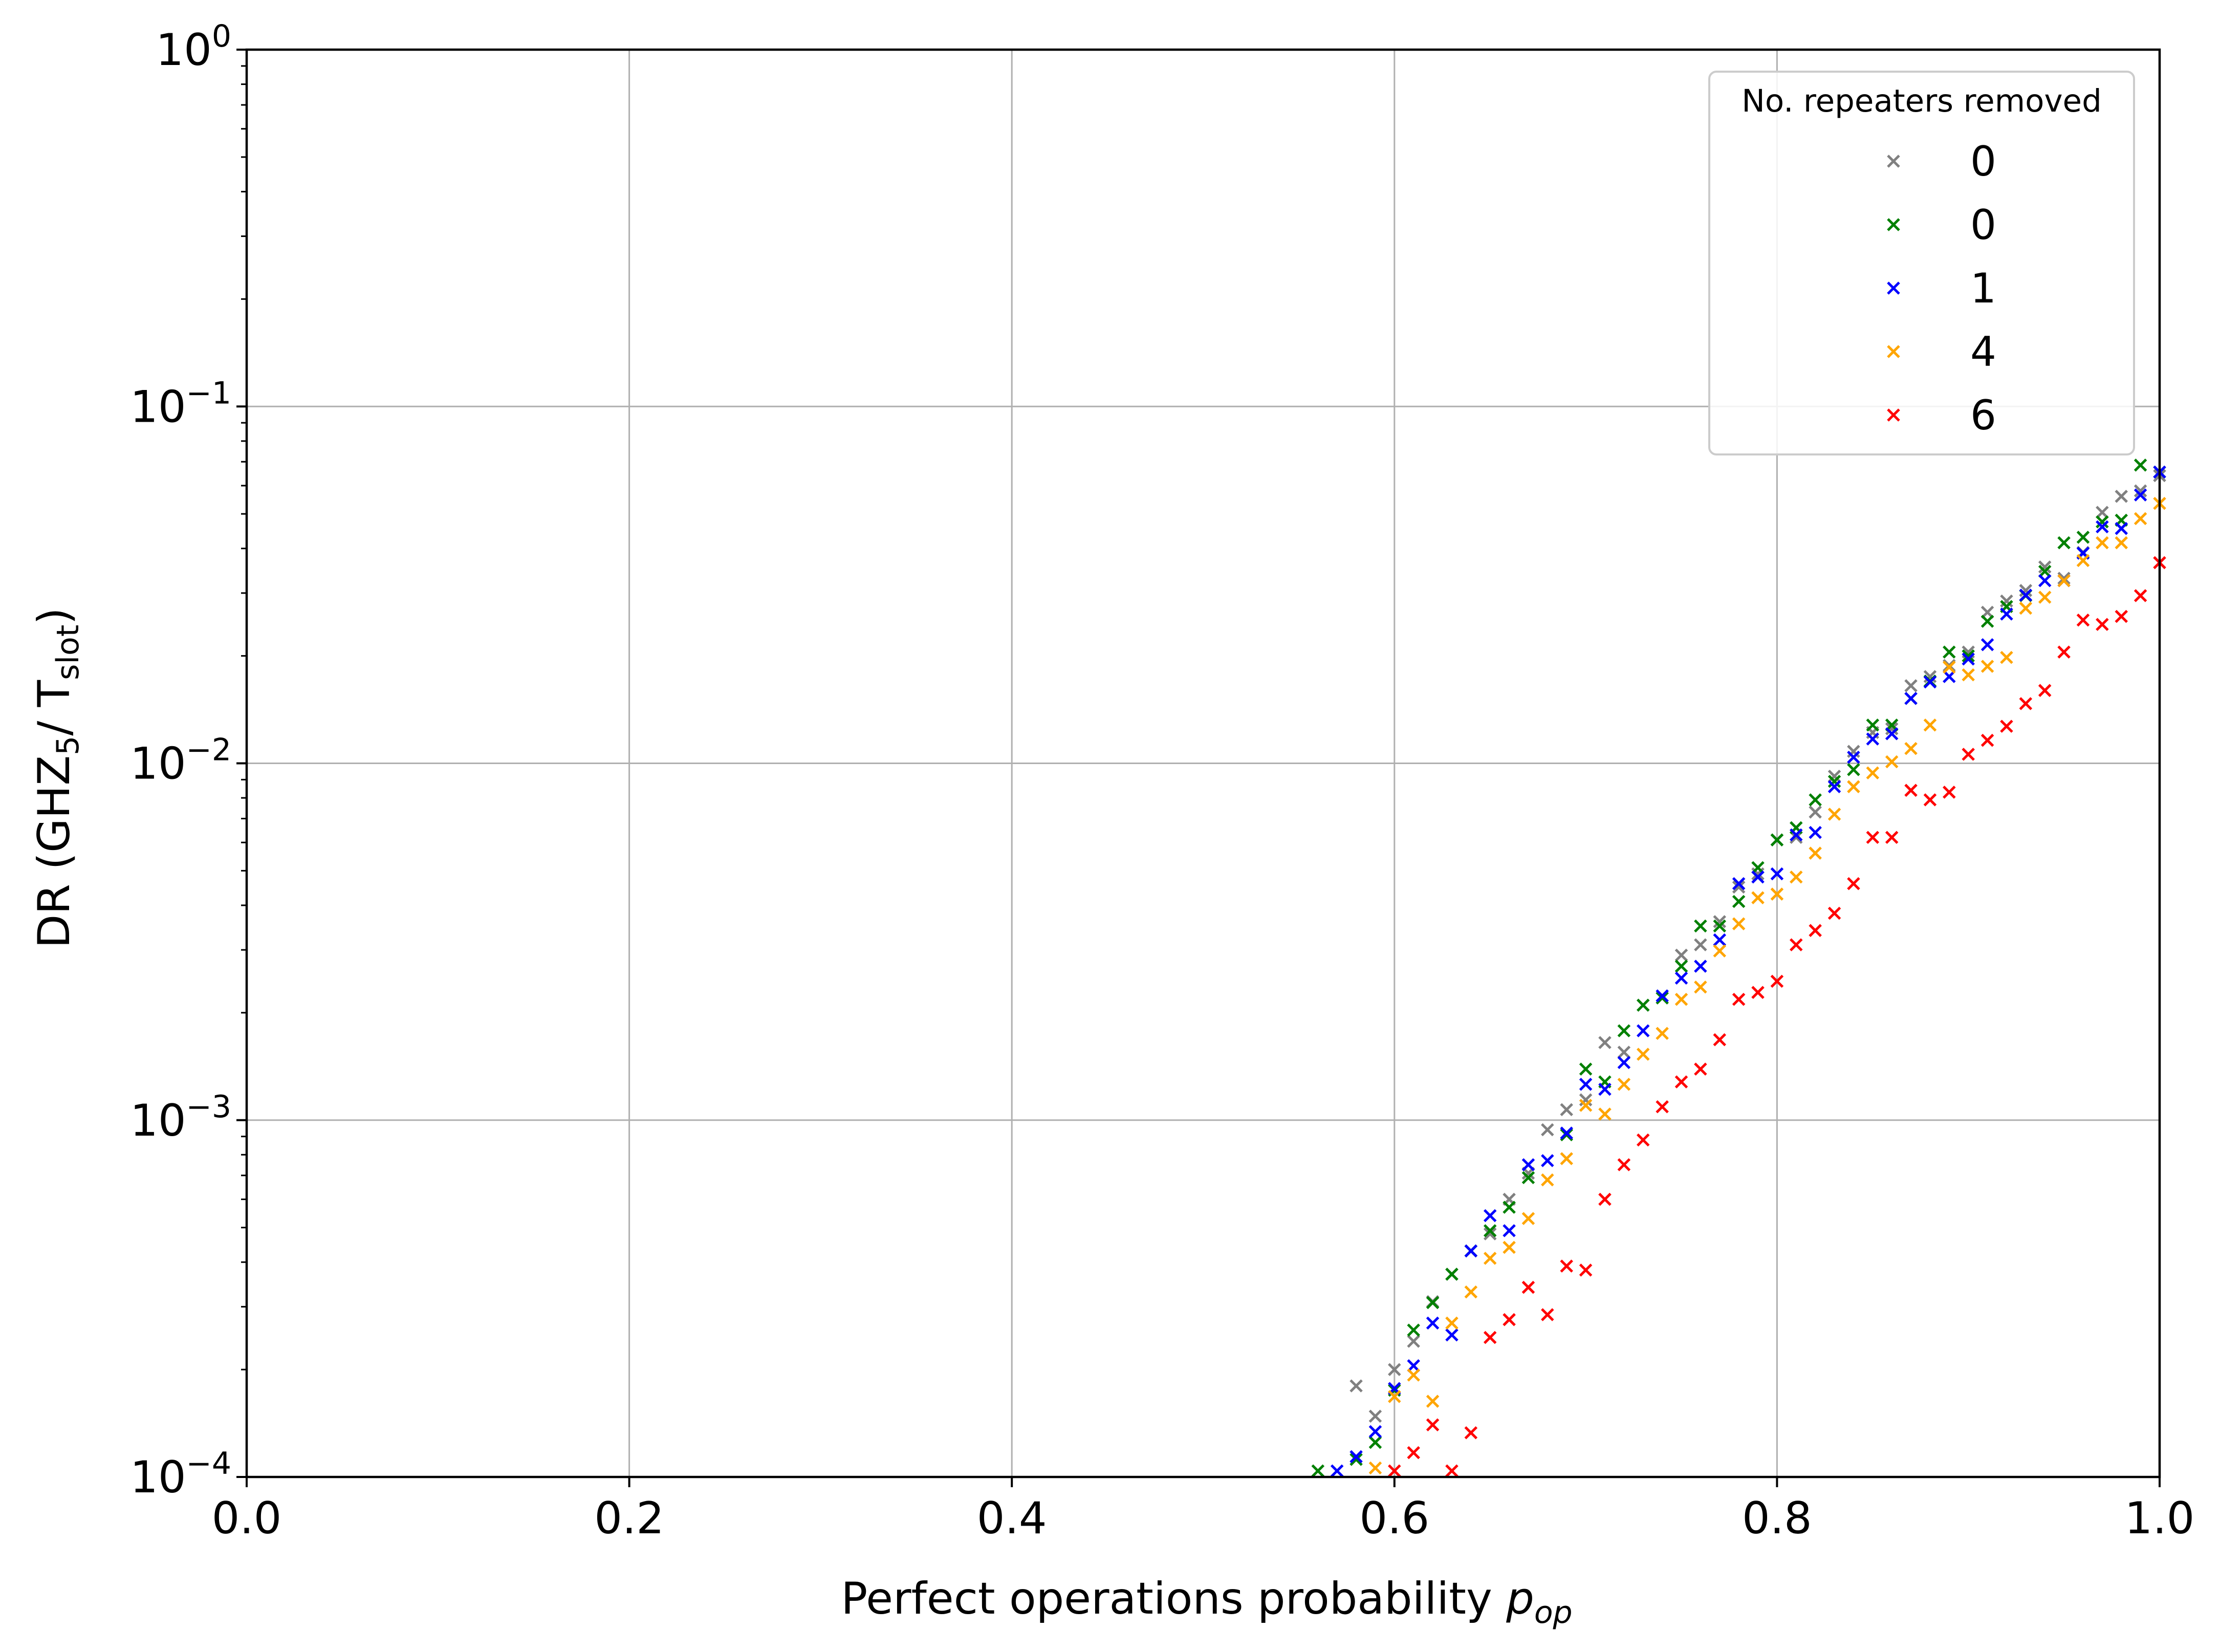 This screenshot has height=1652, width=2220. Describe the element at coordinates (1553, 1613) in the screenshot. I see `x-axis-label-var-sub: op` at that location.